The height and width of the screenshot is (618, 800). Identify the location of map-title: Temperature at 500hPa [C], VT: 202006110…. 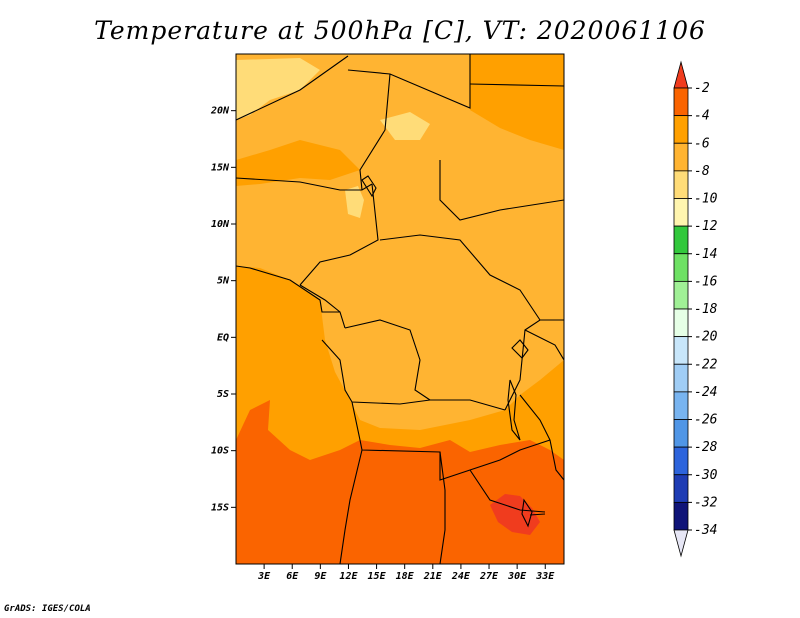
(400, 30).